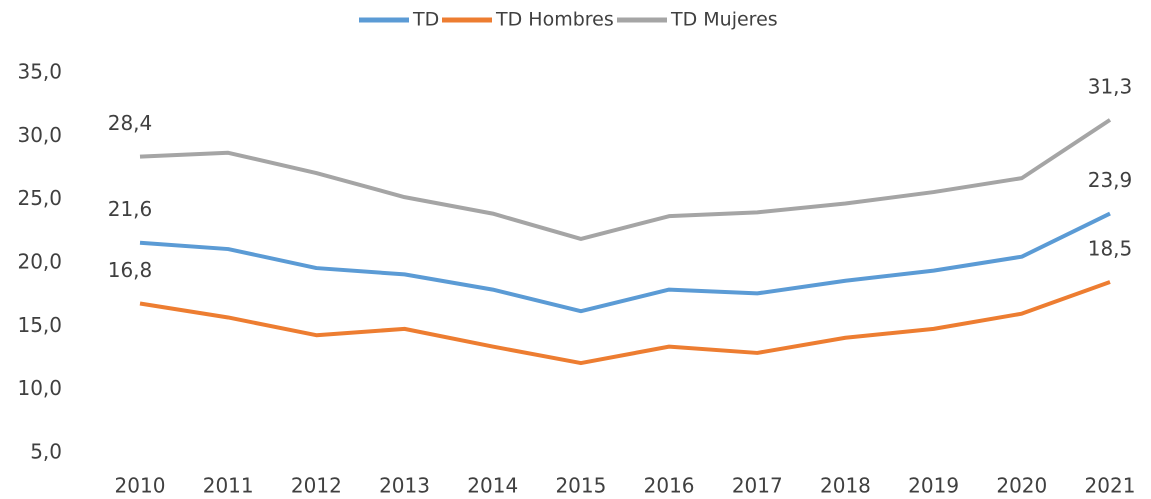 Image resolution: width=1151 pixels, height=499 pixels. Describe the element at coordinates (724, 20) in the screenshot. I see `legend-label: TD Mujeres` at that location.